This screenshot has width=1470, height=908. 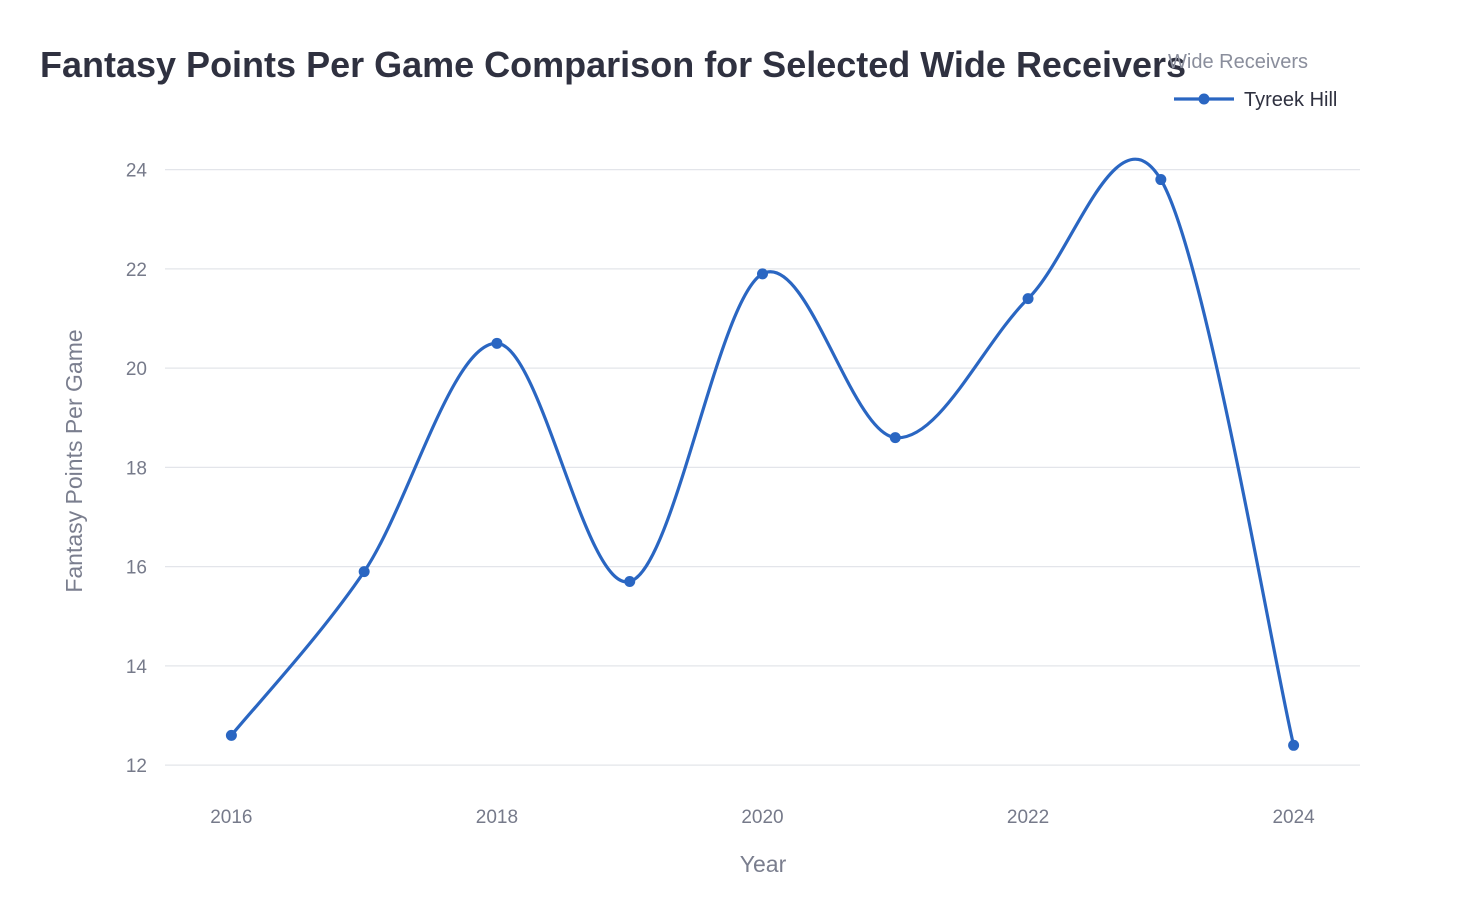 What do you see at coordinates (1238, 62) in the screenshot?
I see `legend-title: Wide Receivers` at bounding box center [1238, 62].